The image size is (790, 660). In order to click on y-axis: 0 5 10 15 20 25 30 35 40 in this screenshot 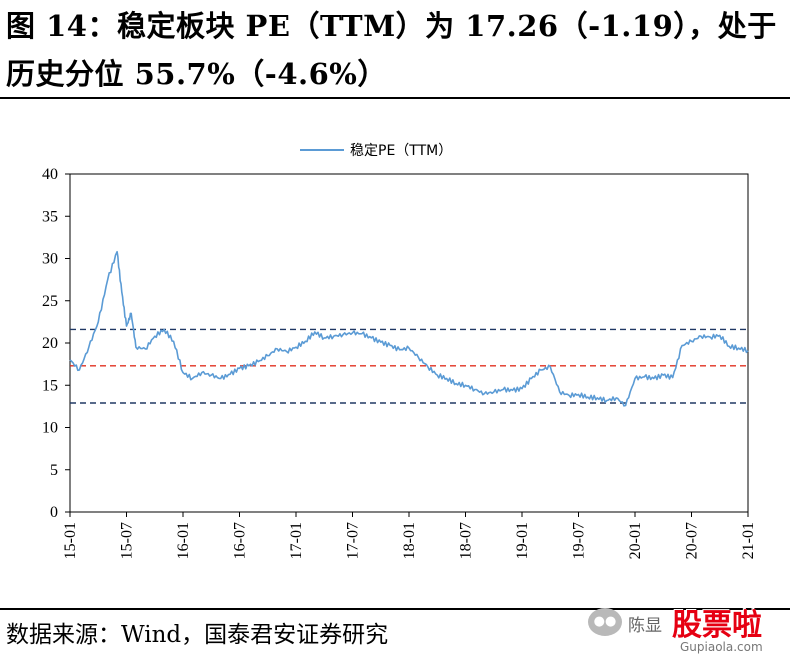, I will do `click(56, 343)`.